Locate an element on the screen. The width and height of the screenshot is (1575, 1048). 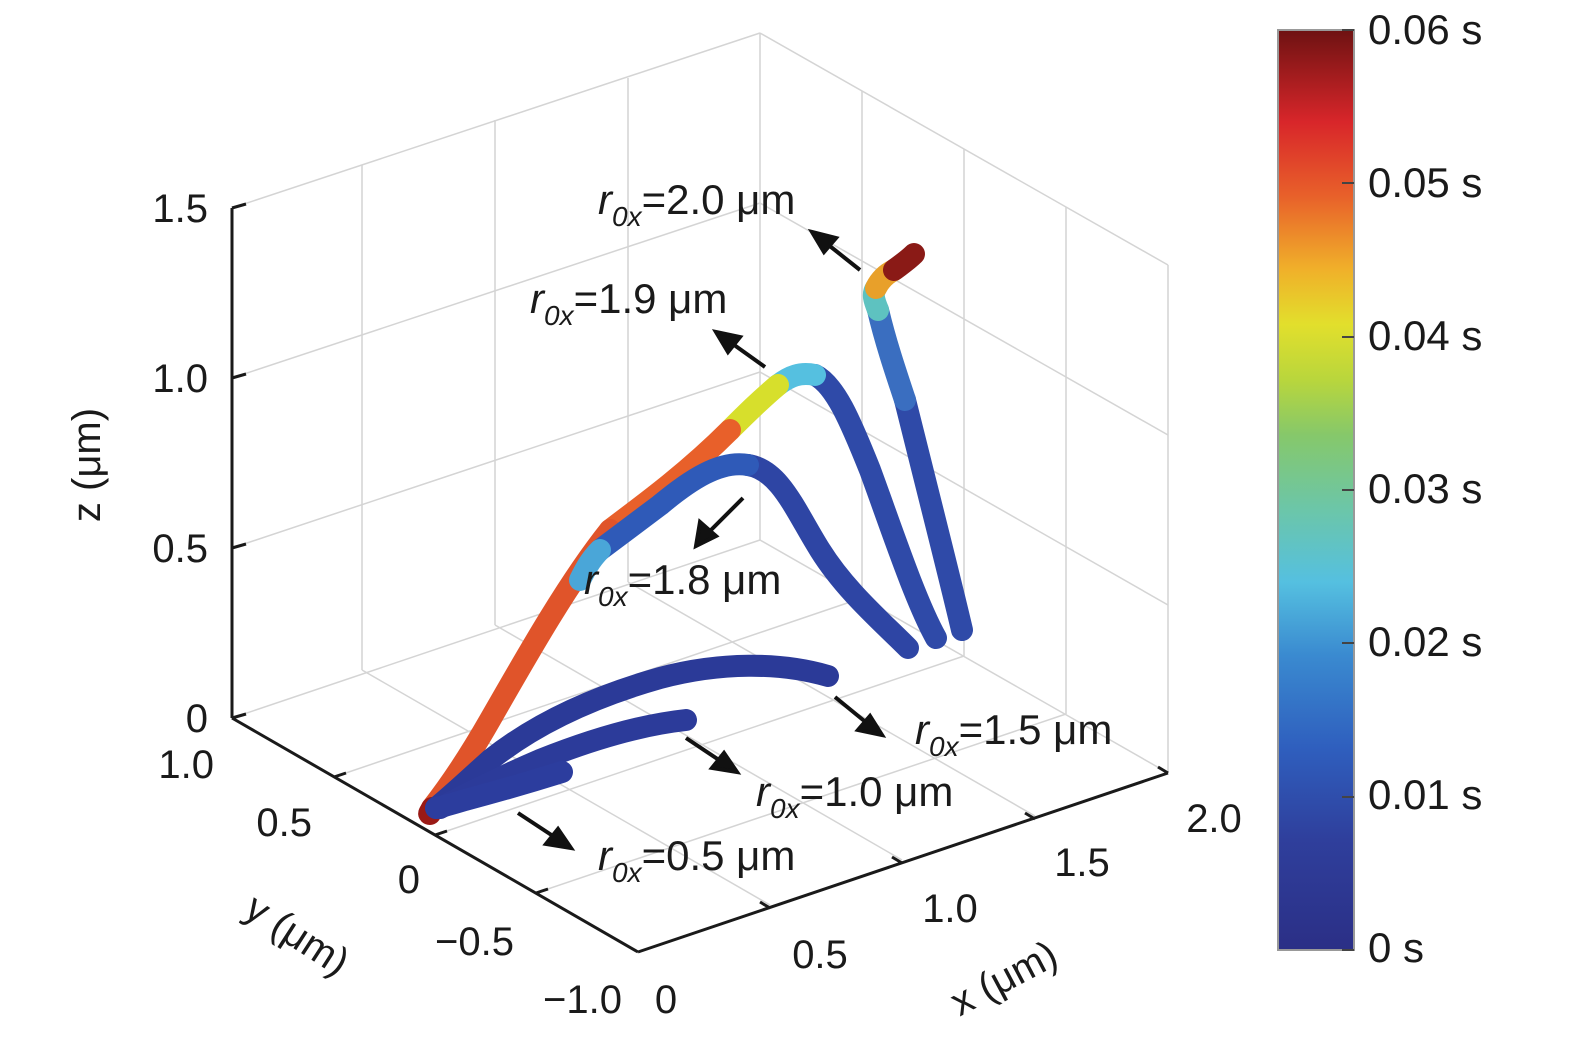
trajectory-r0x-1.8 is located at coordinates (744, 556).